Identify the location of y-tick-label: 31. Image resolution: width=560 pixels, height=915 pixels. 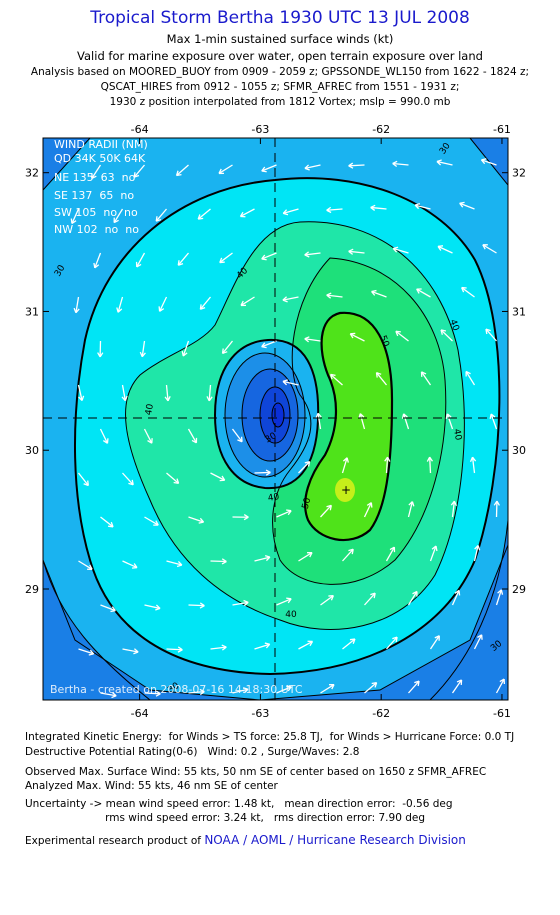
(32, 311).